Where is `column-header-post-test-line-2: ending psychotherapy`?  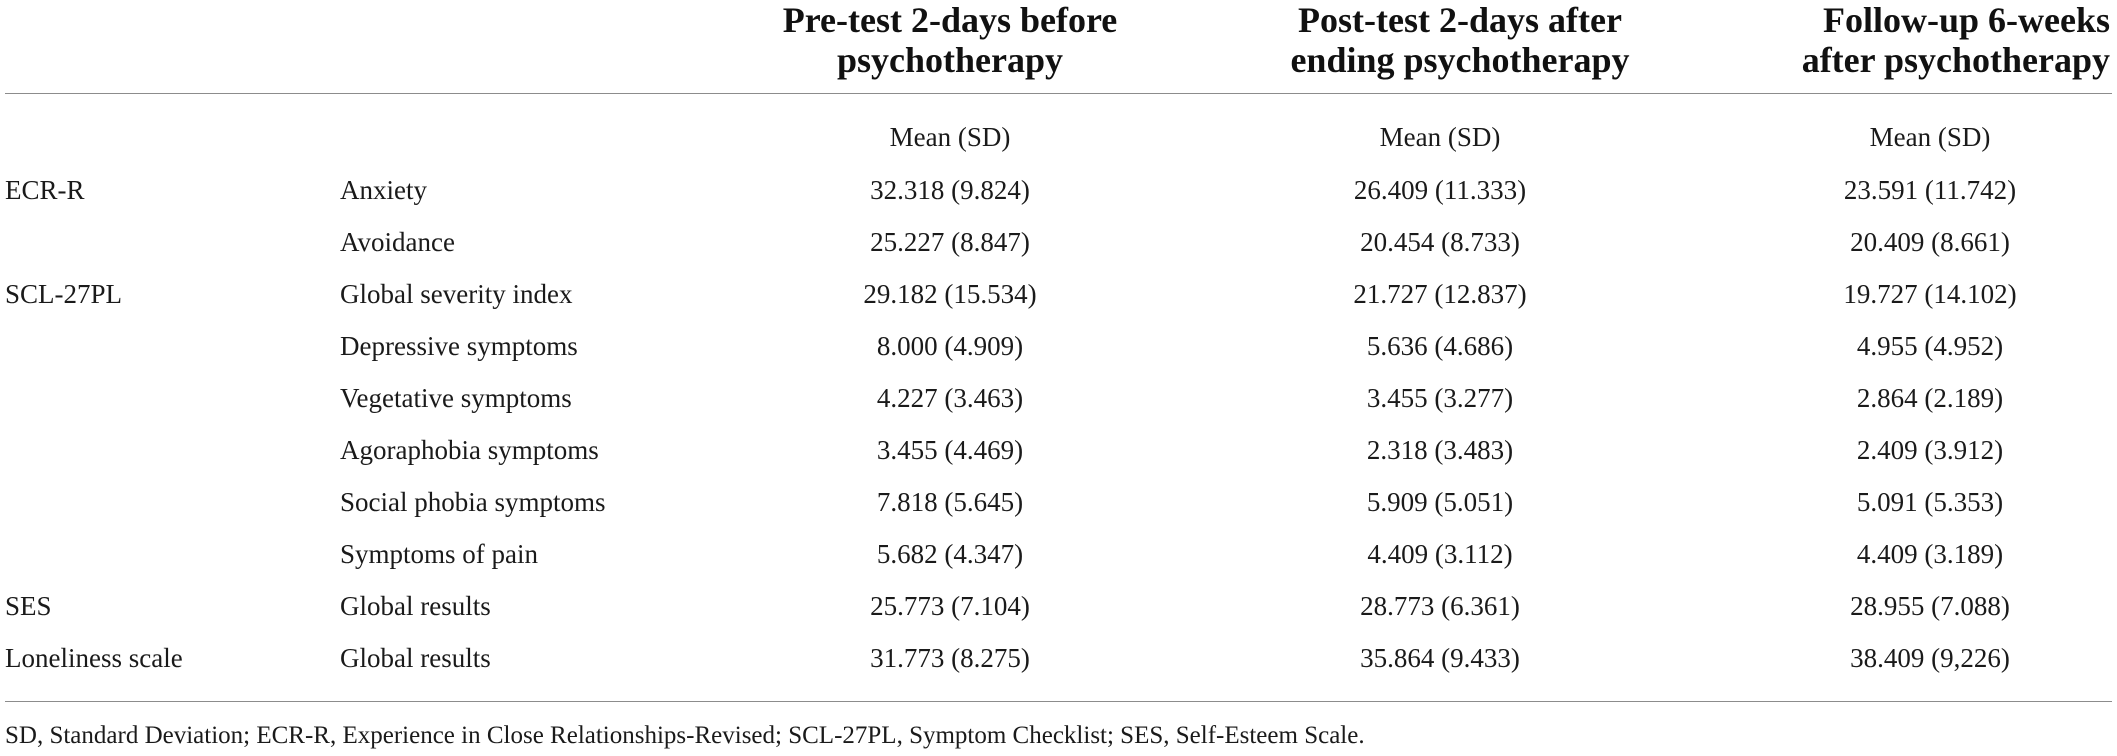
column-header-post-test-line-2: ending psychotherapy is located at coordinates (1460, 60).